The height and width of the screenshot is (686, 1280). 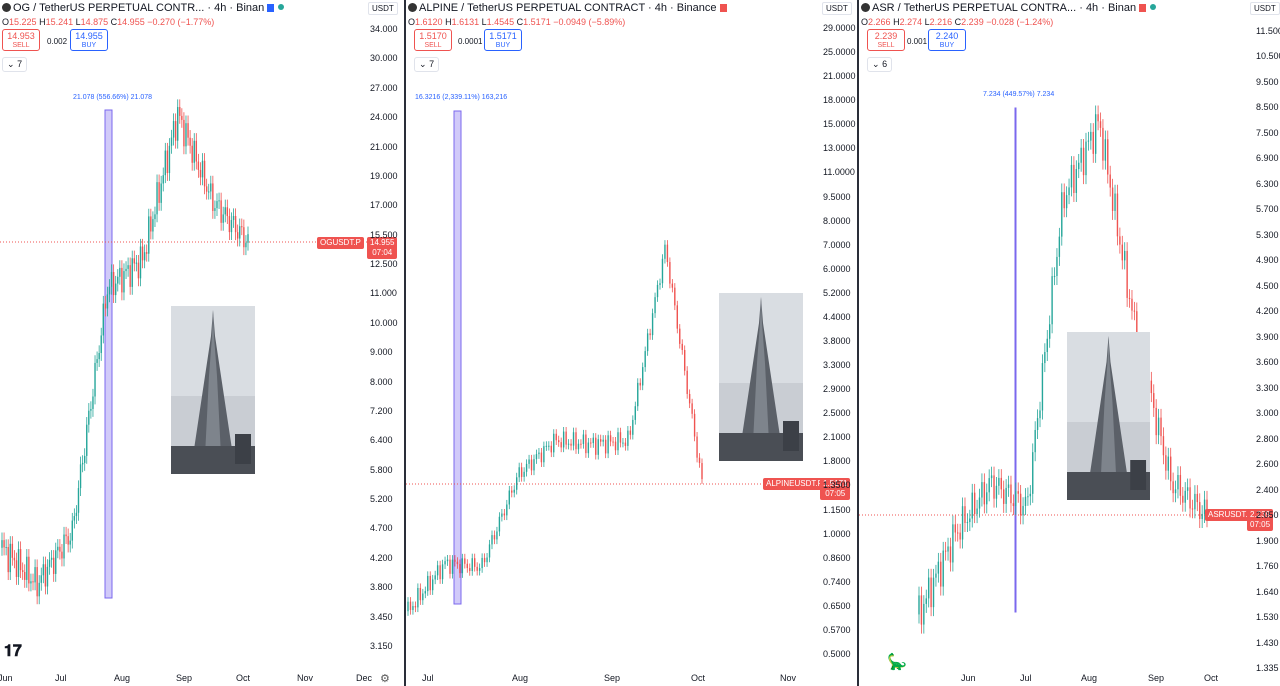 I want to click on dino-icon: 🦕, so click(x=897, y=662).